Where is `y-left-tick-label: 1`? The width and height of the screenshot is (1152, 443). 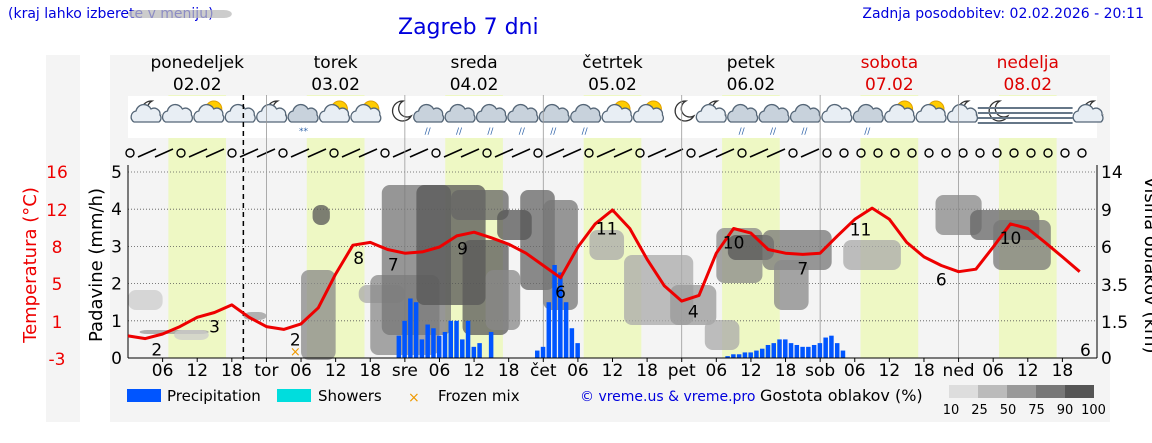
y-left-tick-label: 1 is located at coordinates (116, 322).